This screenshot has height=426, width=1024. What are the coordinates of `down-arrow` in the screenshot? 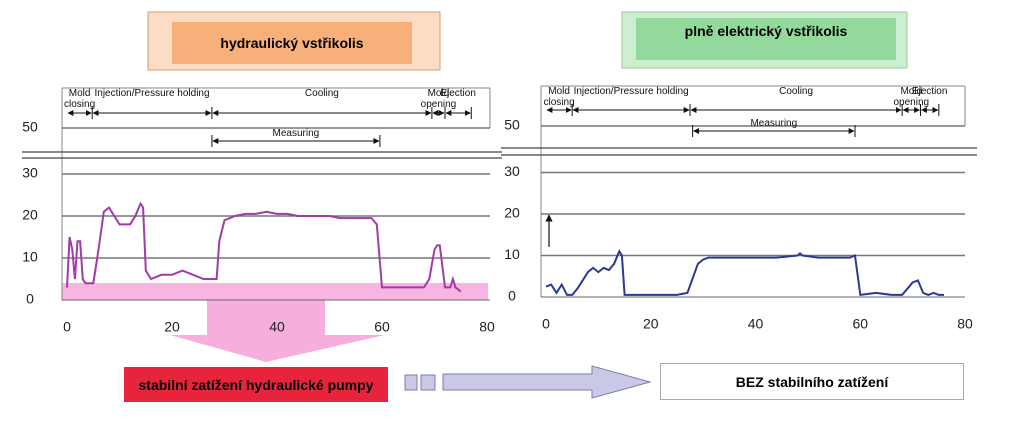 It's located at (277, 331).